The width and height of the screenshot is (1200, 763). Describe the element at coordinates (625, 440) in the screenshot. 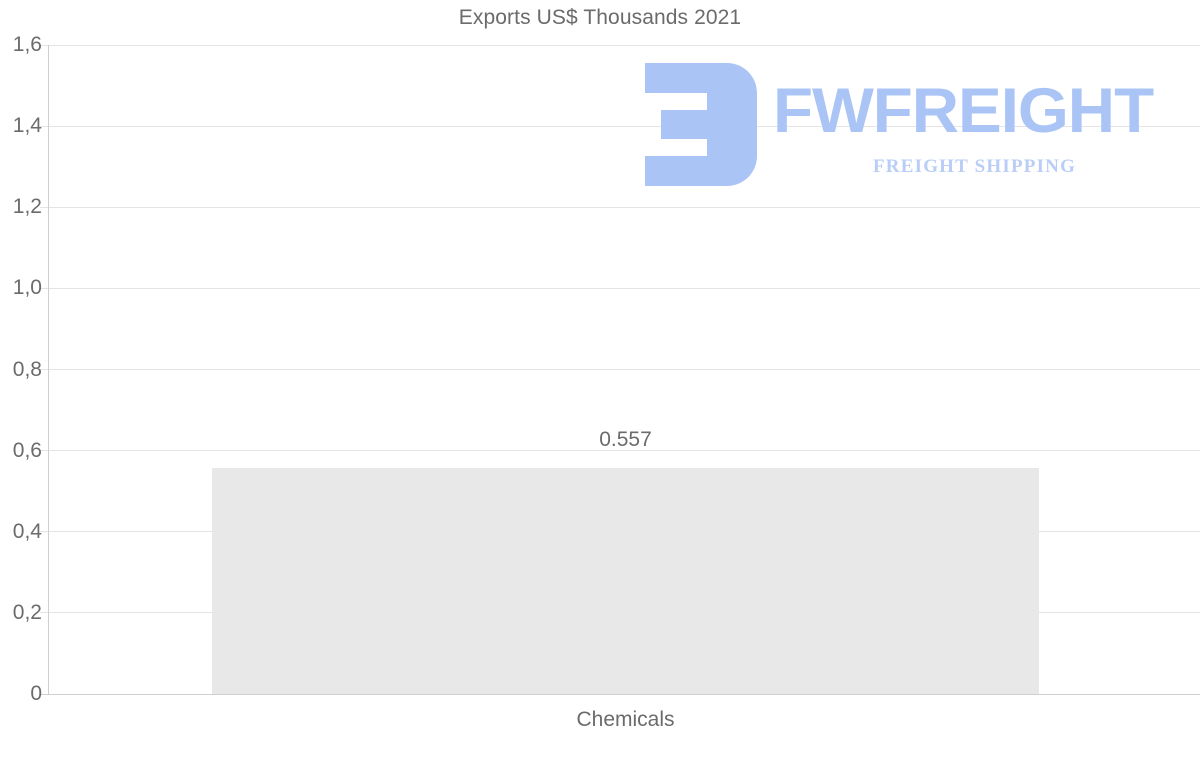

I see `bar-value-label: 0.557` at that location.